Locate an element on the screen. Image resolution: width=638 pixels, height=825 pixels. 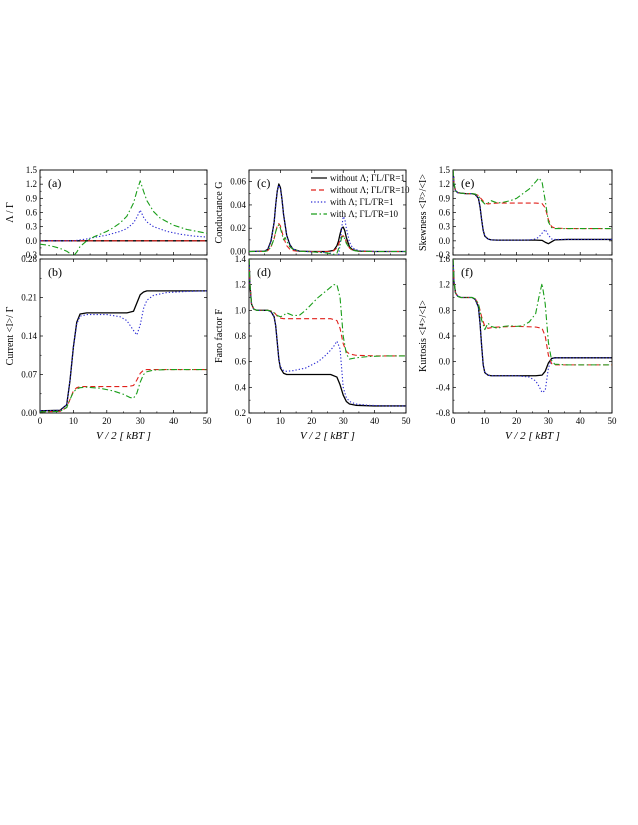
panel-label: (f) is located at coordinates (467, 272).